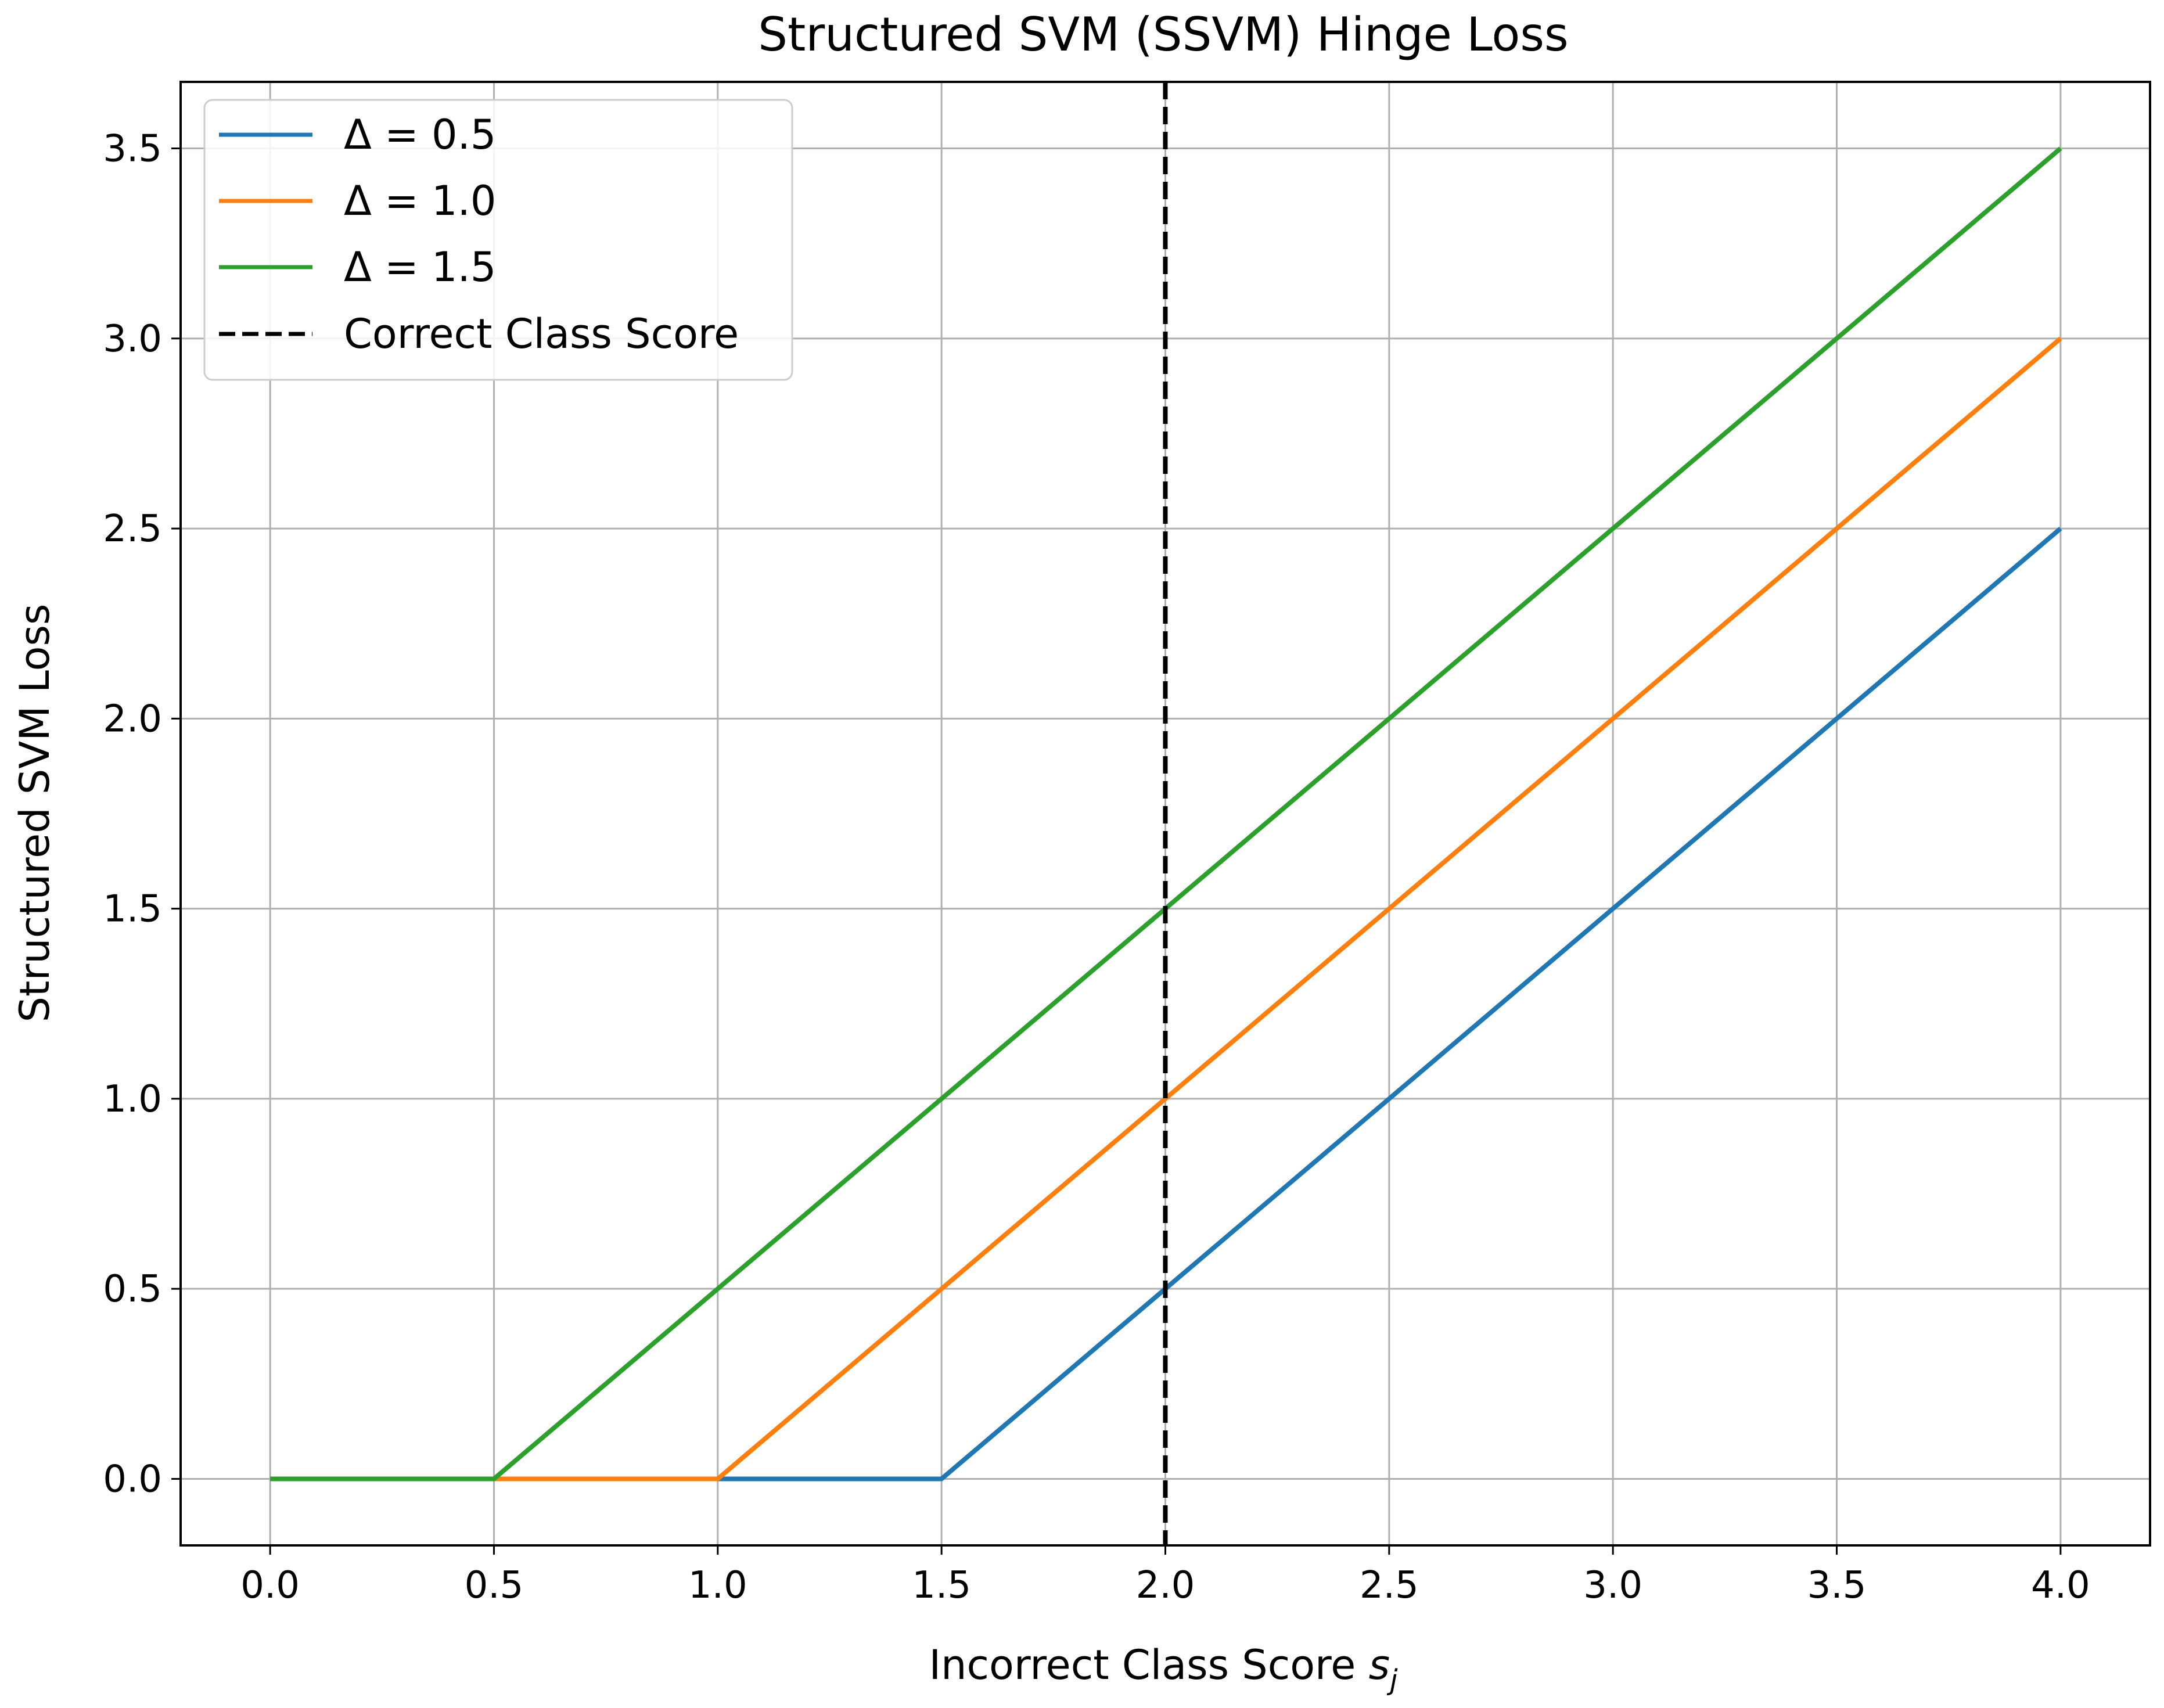  What do you see at coordinates (35, 813) in the screenshot?
I see `y-axis-label: Structured SVM Loss` at bounding box center [35, 813].